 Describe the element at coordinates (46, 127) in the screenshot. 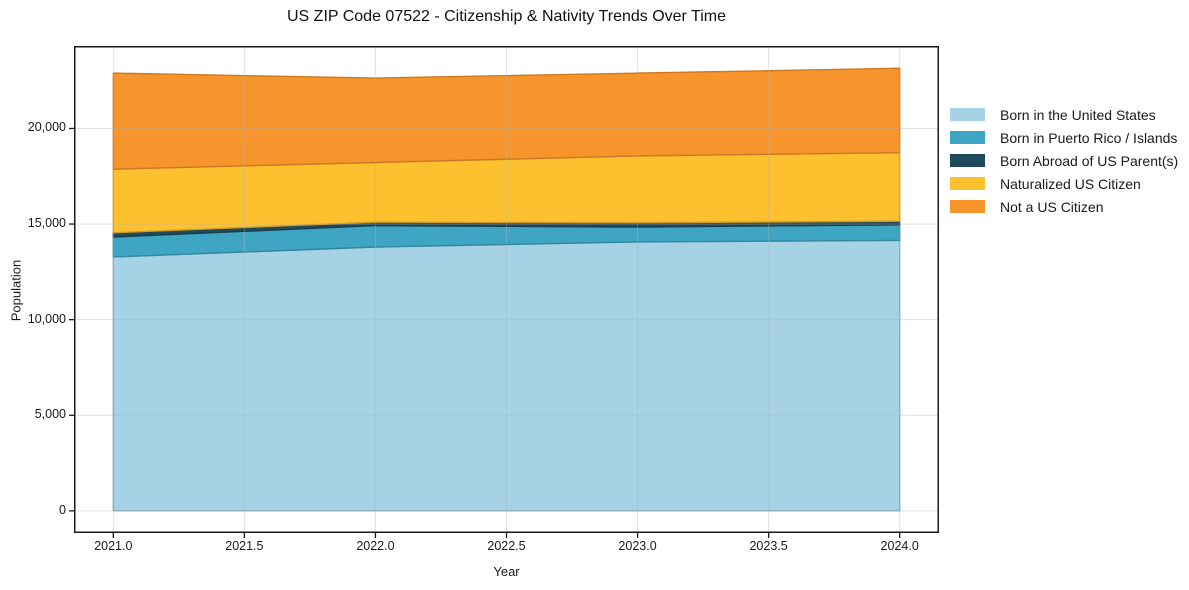

I see `y-tick-label: 20,000` at that location.